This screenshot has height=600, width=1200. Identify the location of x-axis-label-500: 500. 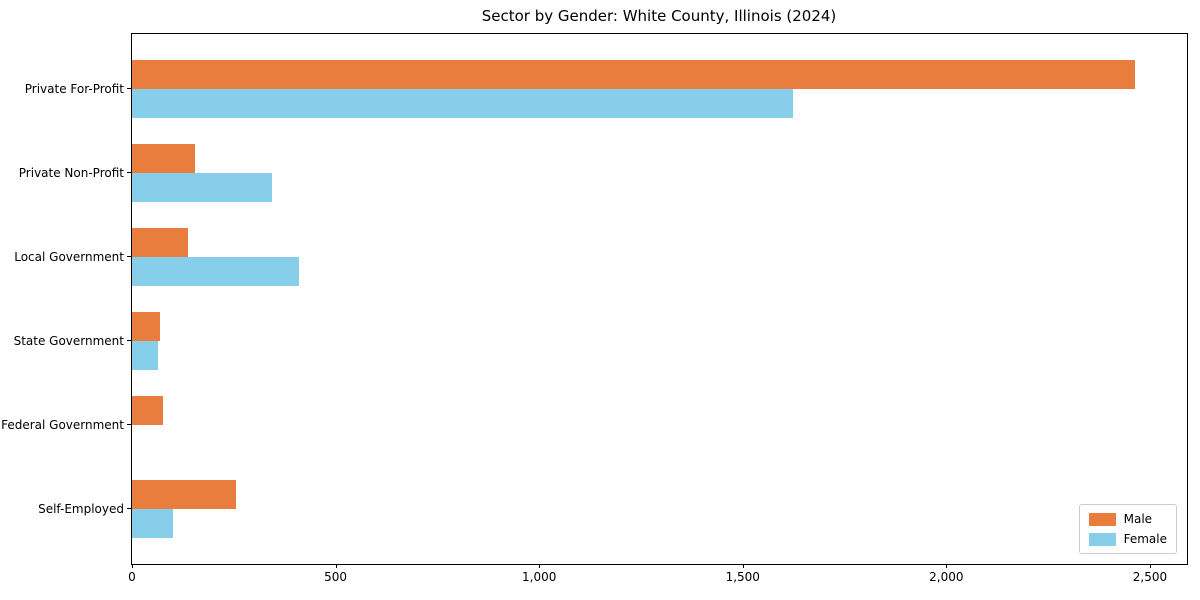
(336, 577).